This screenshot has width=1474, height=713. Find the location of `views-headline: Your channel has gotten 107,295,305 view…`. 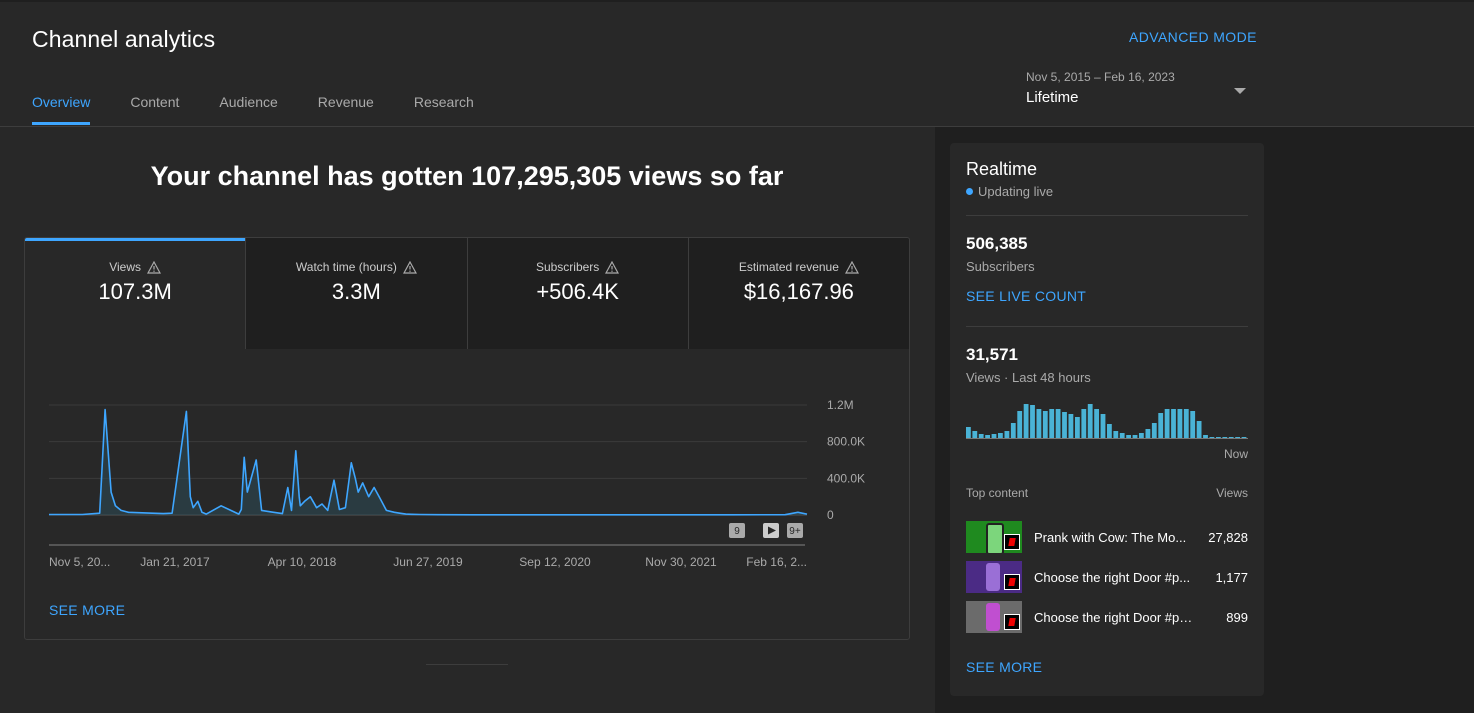

views-headline: Your channel has gotten 107,295,305 view… is located at coordinates (467, 176).